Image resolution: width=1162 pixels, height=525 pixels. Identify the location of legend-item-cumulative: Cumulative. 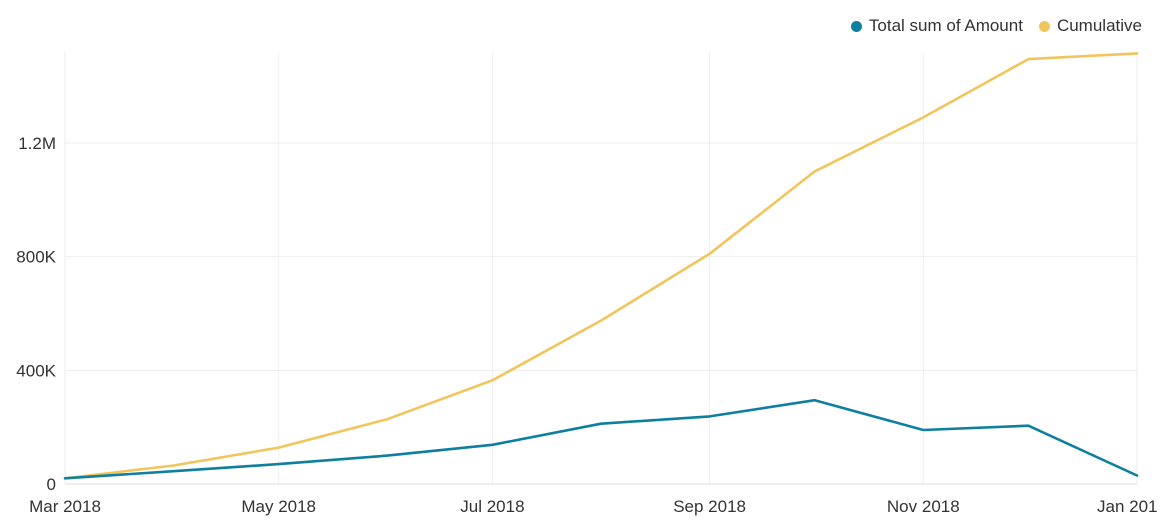
(1090, 26).